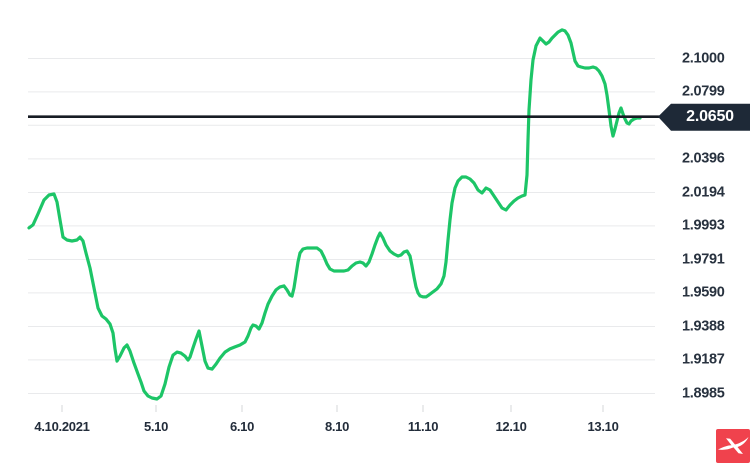 Image resolution: width=750 pixels, height=463 pixels. I want to click on y-axis-label: 1.8985, so click(703, 393).